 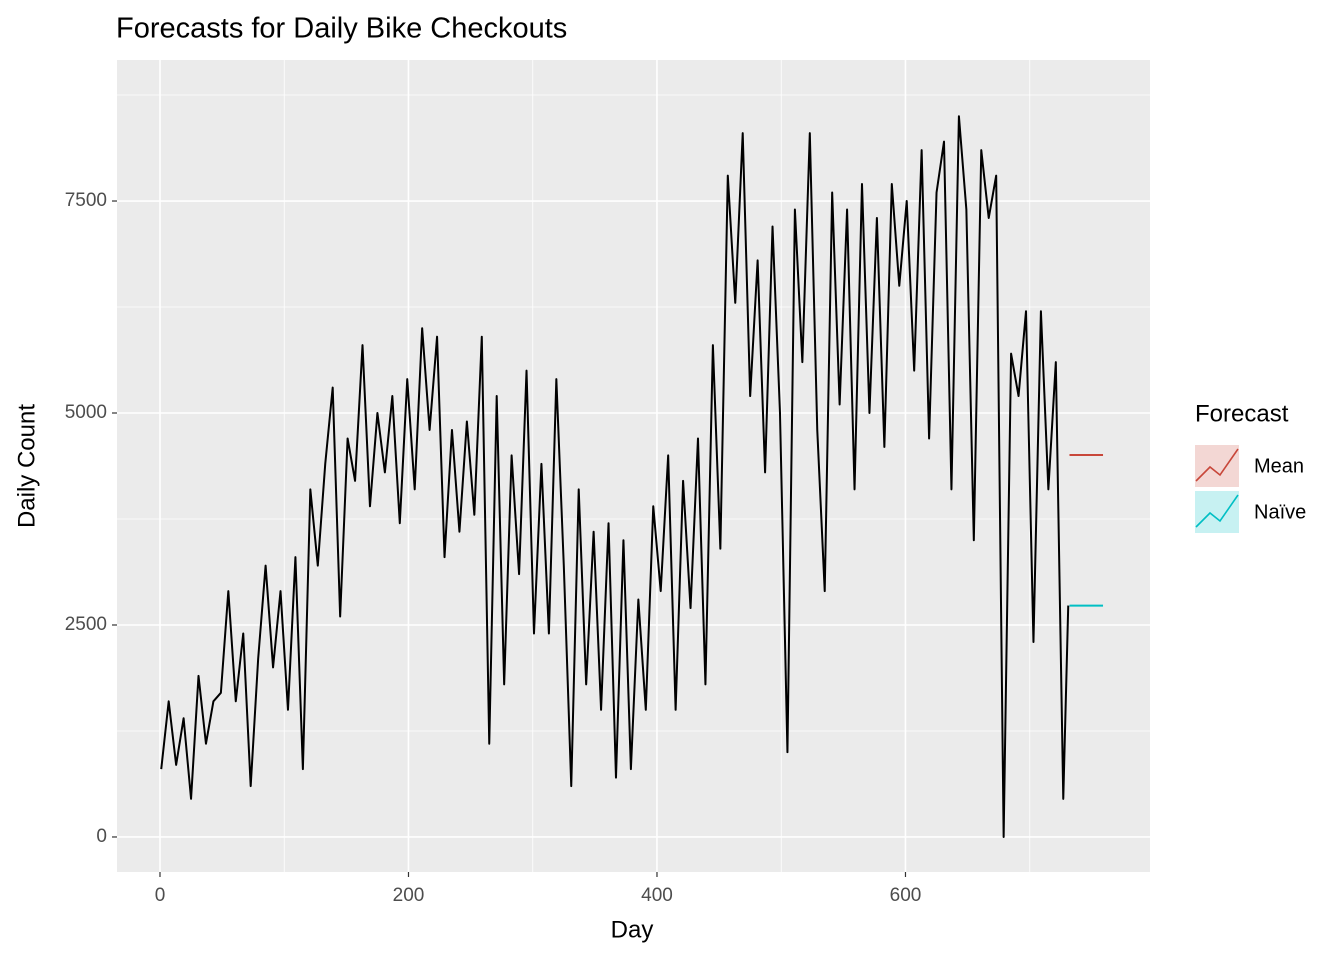 I want to click on legend-label: Mean, so click(x=1279, y=466).